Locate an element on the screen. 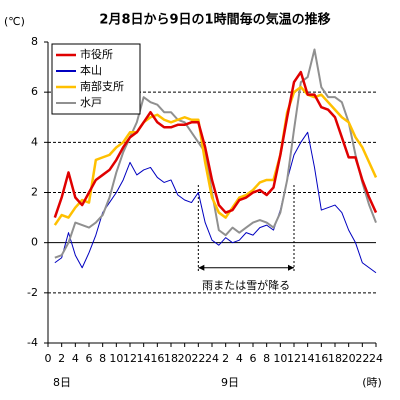 This screenshot has height=400, width=400. legend-label: 市役所 is located at coordinates (96, 54).